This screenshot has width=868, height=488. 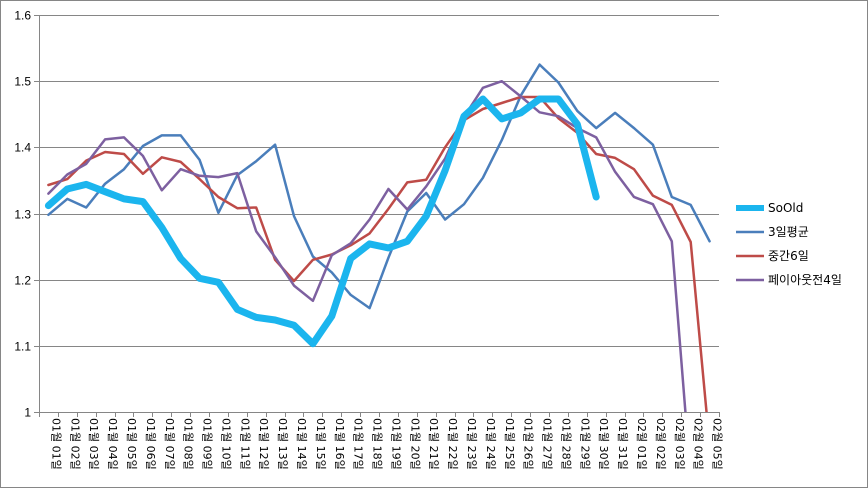 I want to click on x-tick-label: 02월 05일, so click(x=718, y=444).